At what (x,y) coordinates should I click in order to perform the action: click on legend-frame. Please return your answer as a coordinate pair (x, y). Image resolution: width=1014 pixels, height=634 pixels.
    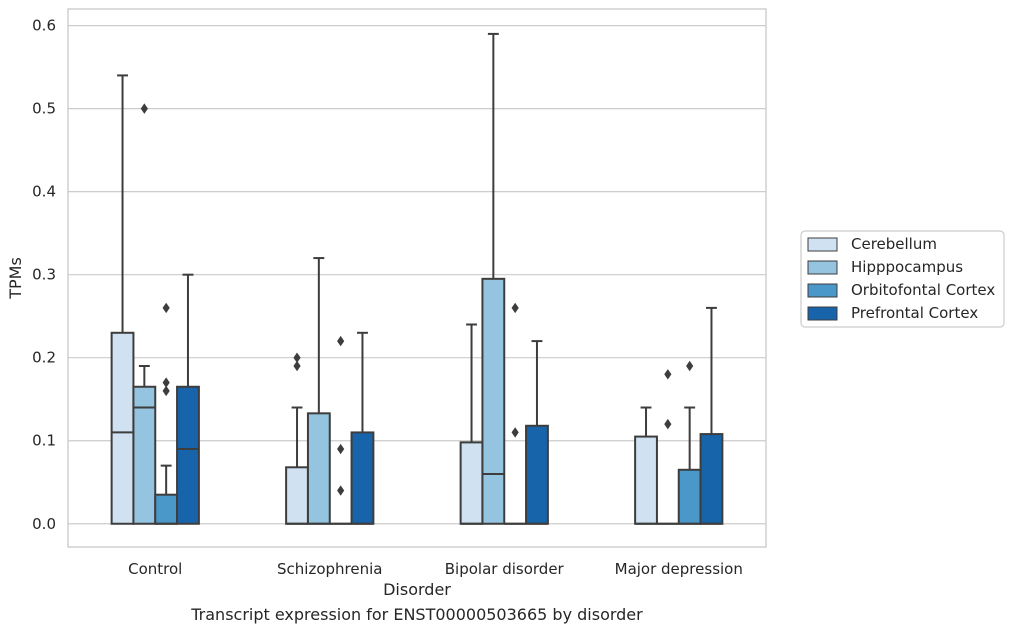
    Looking at the image, I should click on (902, 279).